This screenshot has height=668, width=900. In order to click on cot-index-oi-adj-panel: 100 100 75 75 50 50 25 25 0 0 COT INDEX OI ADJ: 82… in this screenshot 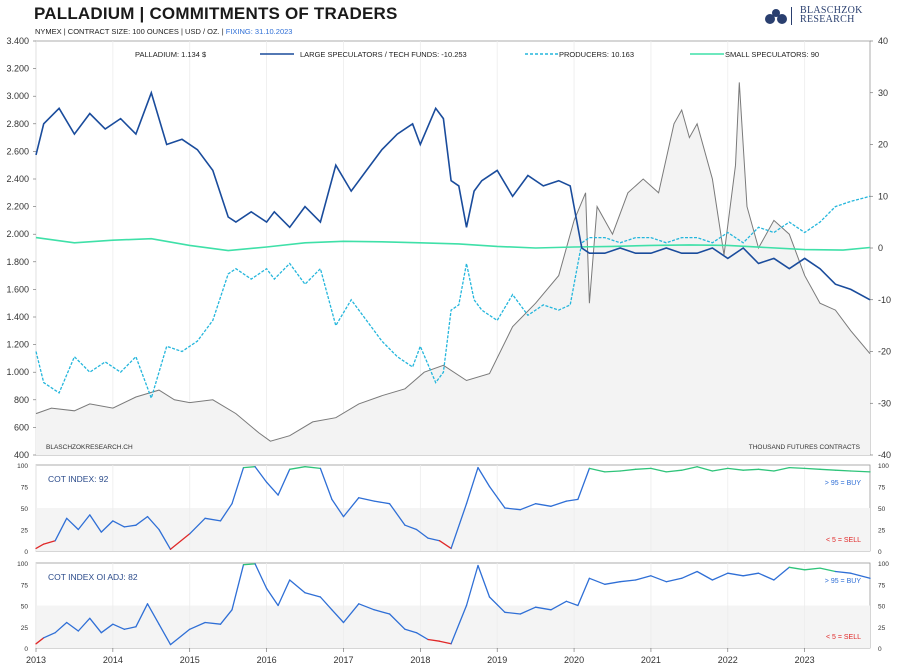, I will do `click(453, 607)`.